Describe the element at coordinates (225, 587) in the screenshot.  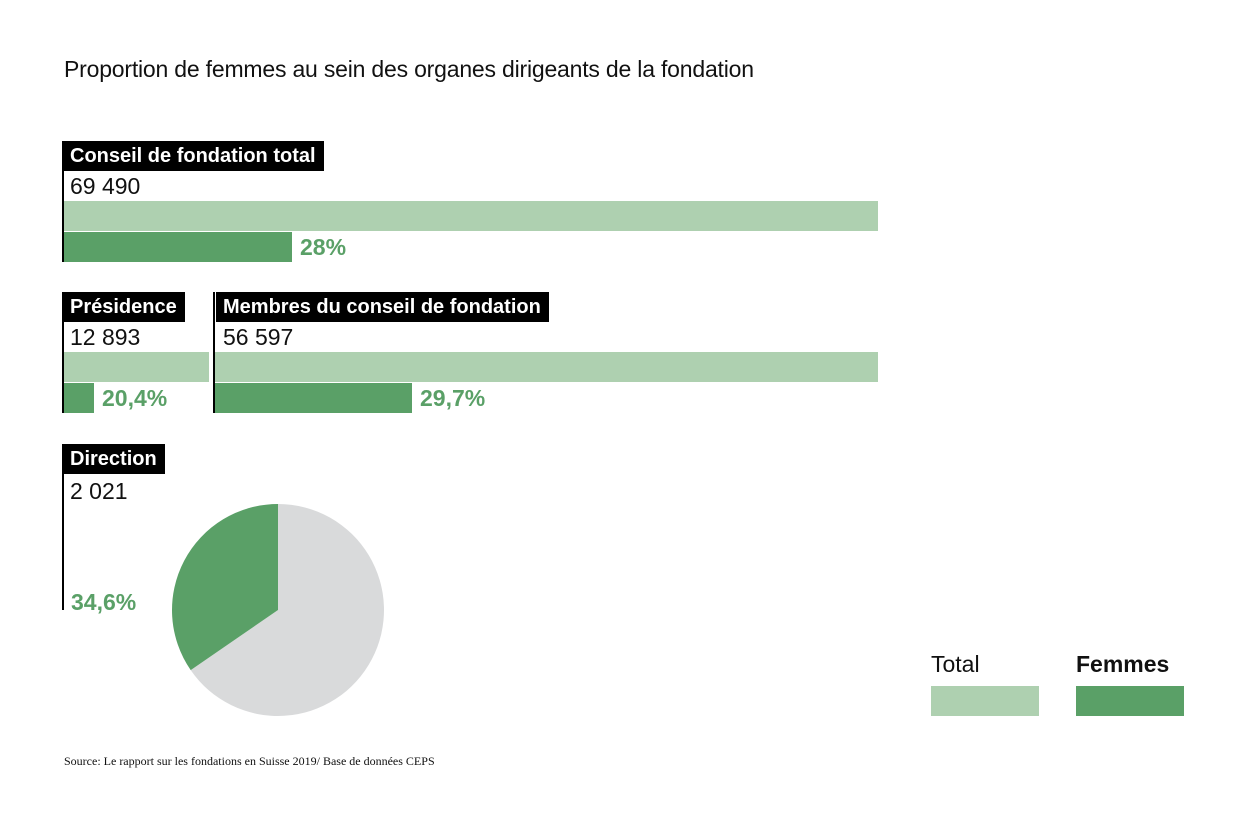
I see `pie-slice-femmes` at that location.